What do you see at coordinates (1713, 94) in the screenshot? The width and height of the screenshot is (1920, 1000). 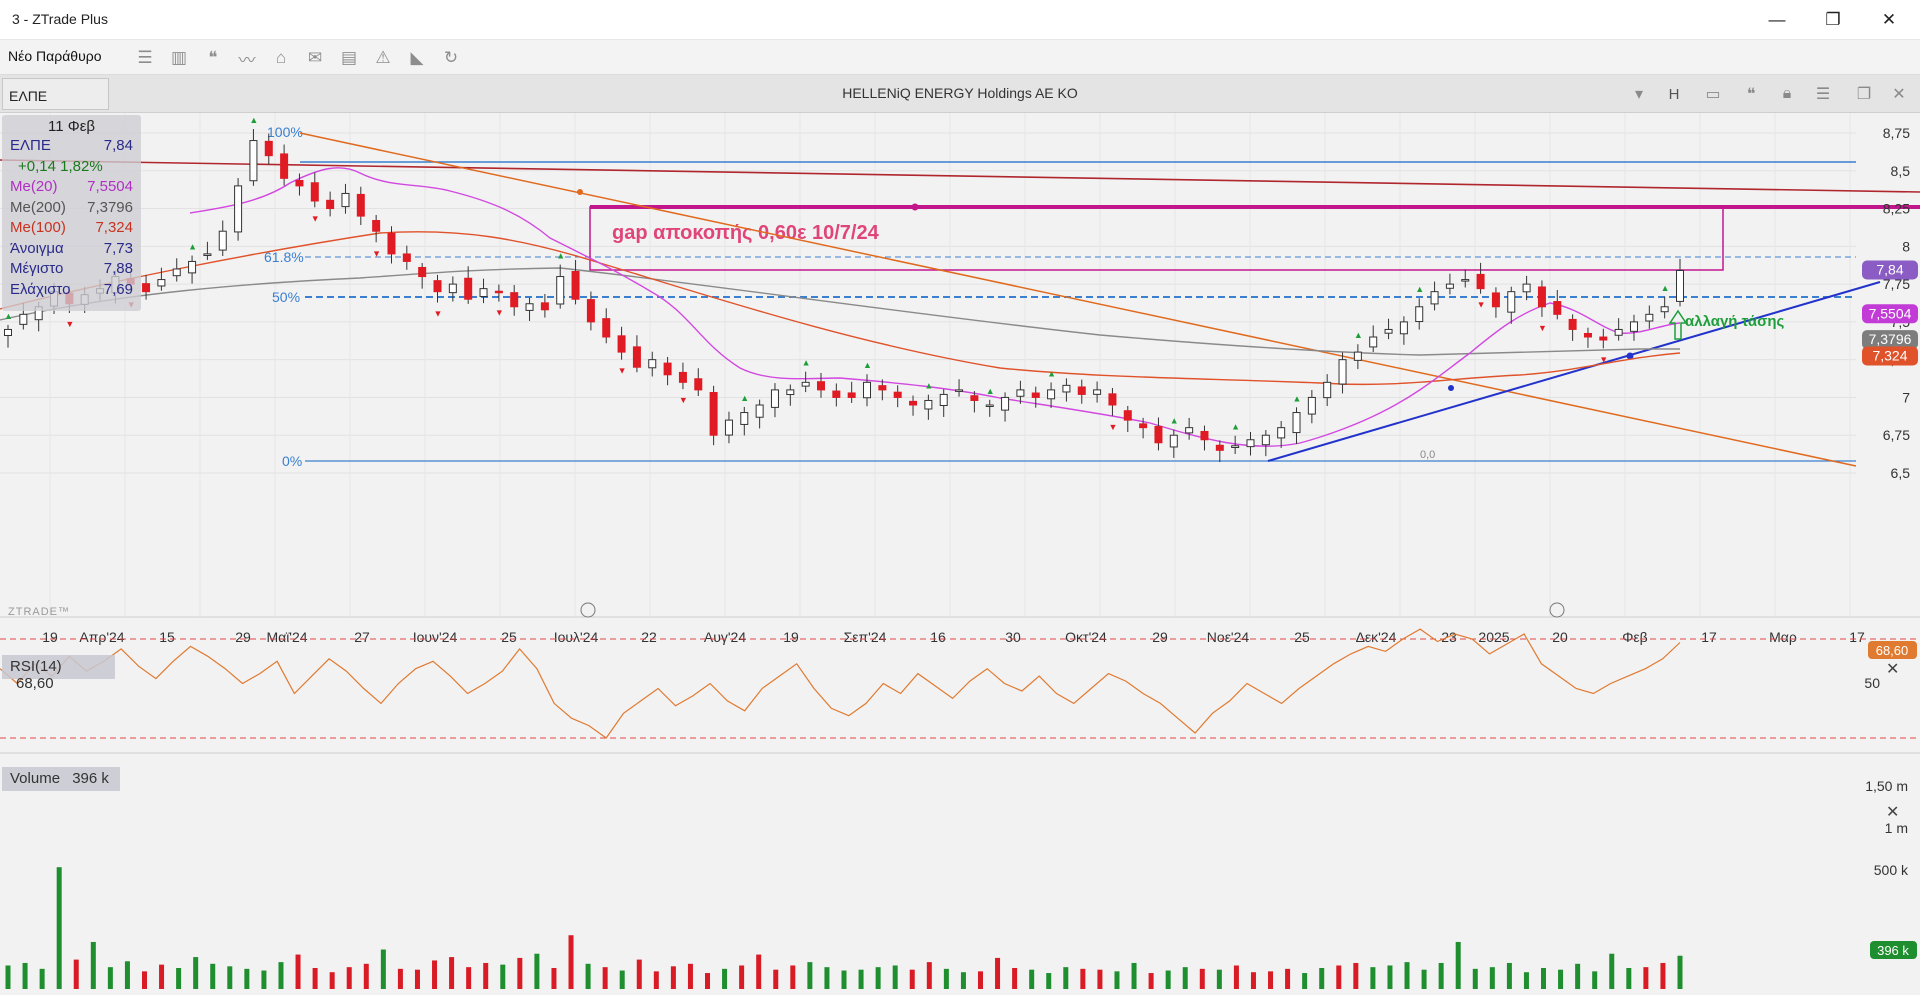 I see `panel-icon: ▭` at bounding box center [1713, 94].